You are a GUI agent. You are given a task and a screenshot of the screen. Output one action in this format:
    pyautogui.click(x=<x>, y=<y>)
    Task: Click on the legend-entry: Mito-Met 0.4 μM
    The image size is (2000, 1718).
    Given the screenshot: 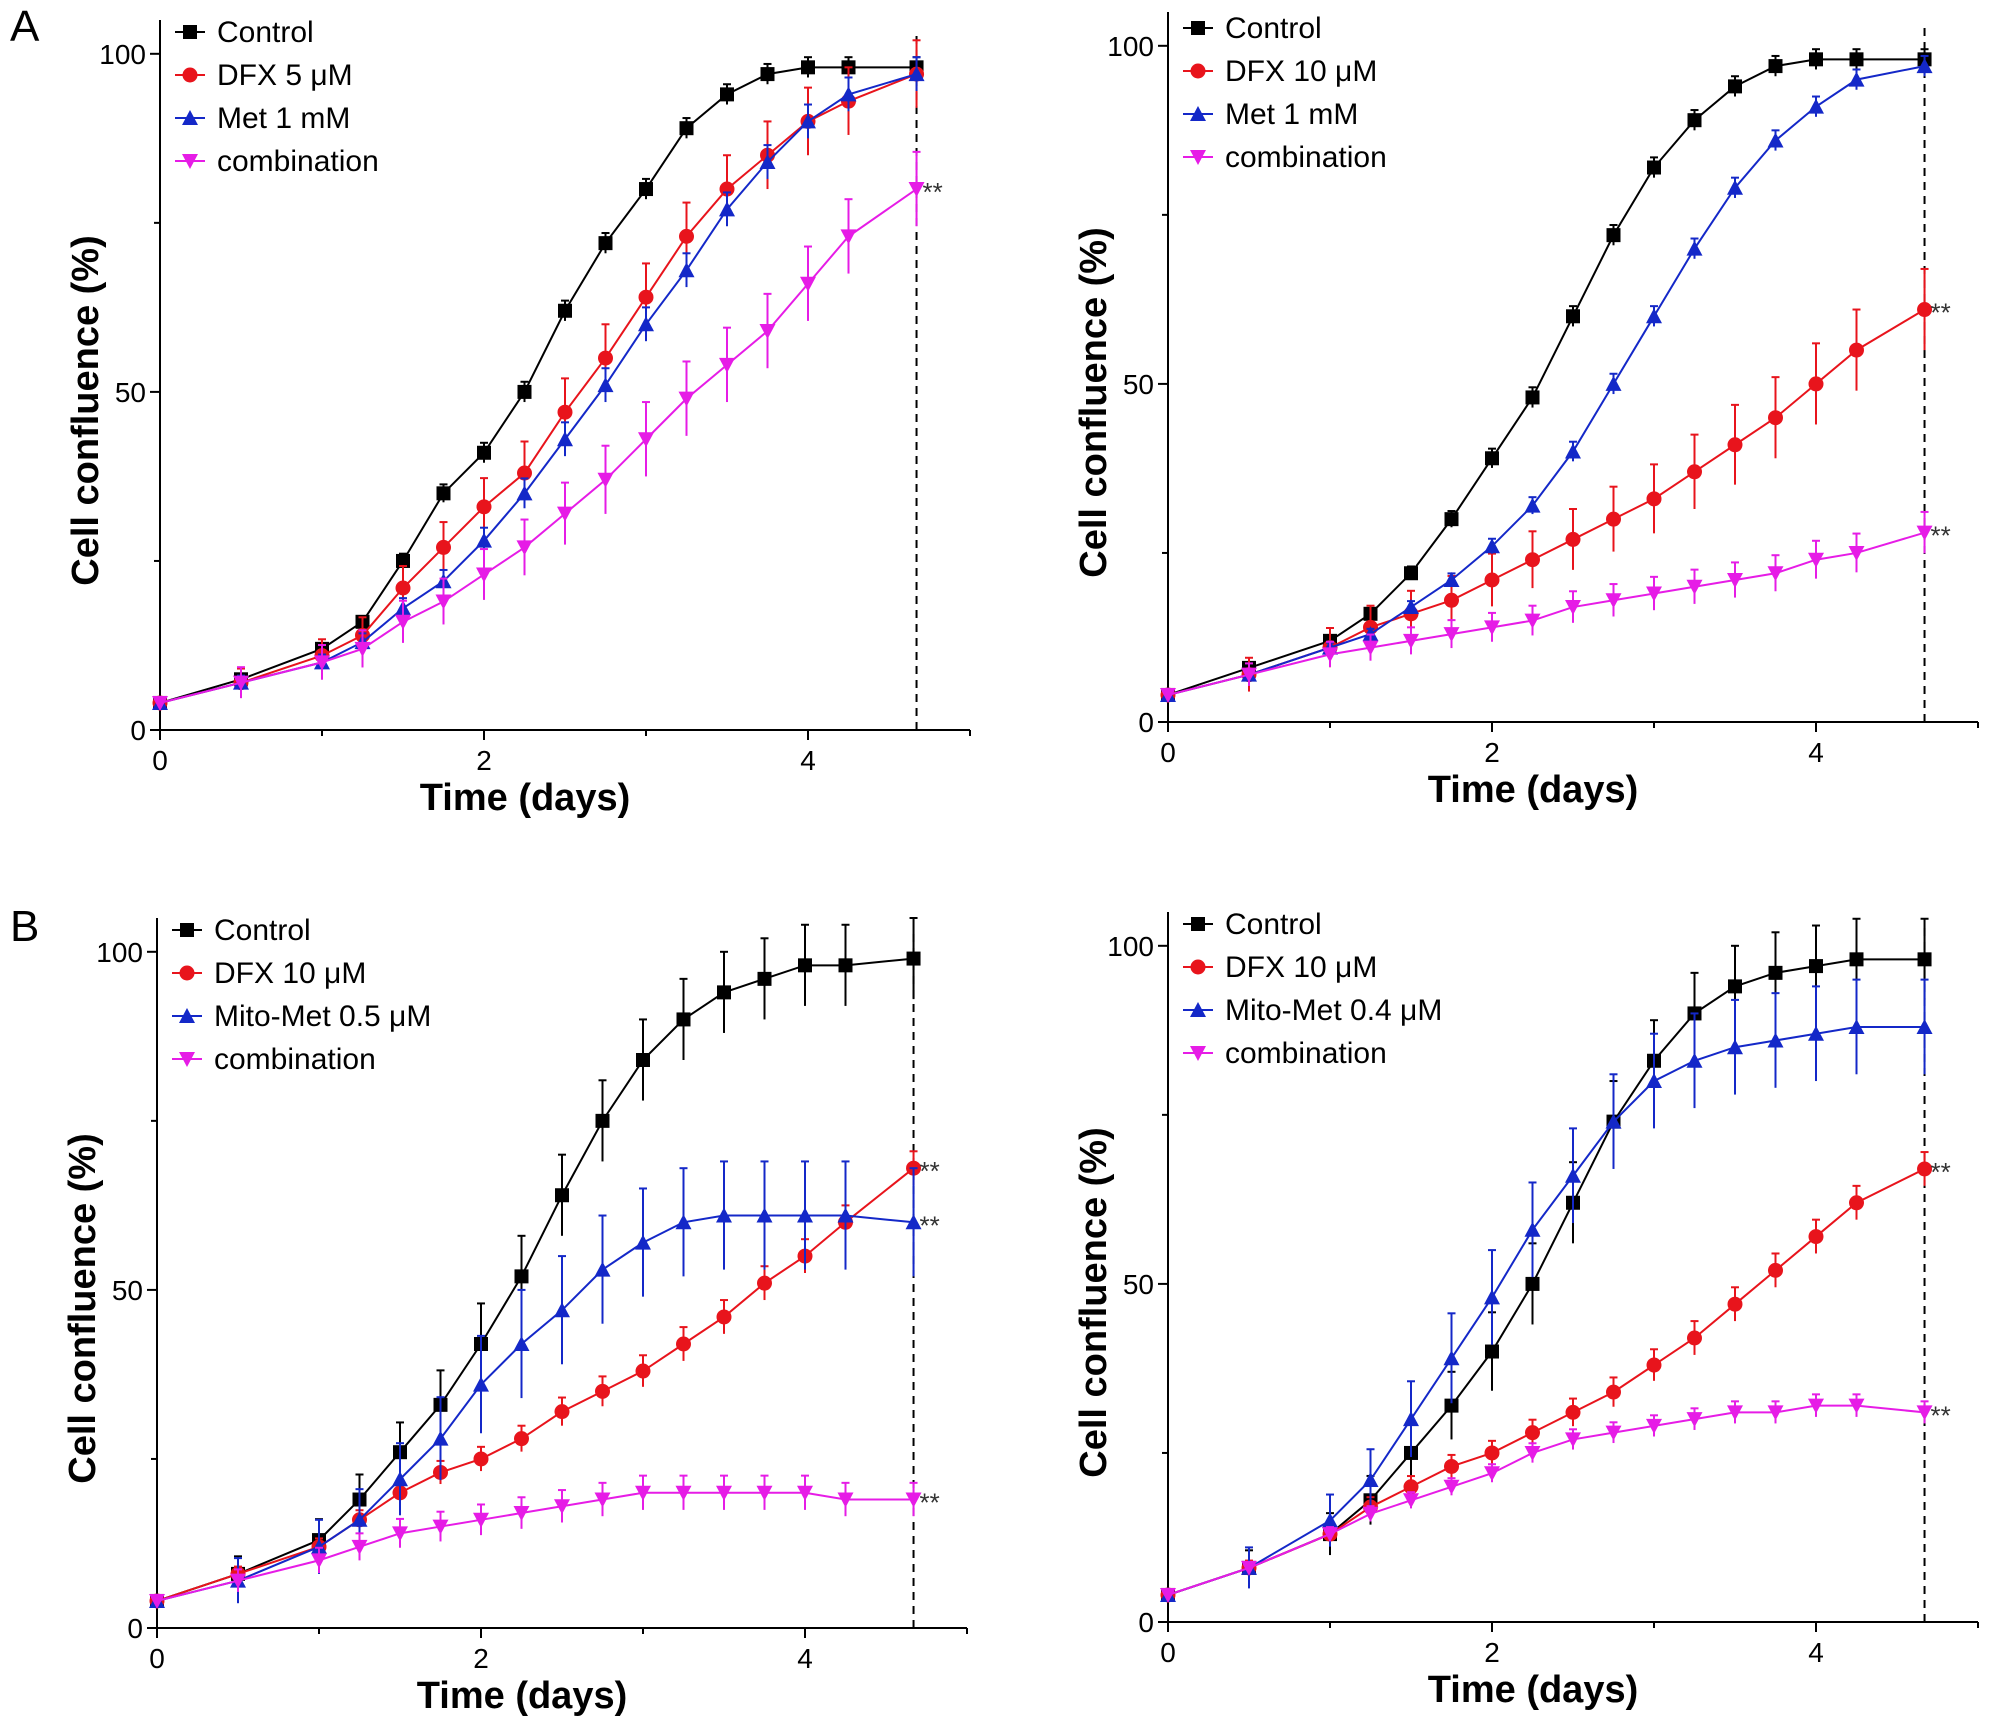 What is the action you would take?
    pyautogui.click(x=1333, y=1010)
    